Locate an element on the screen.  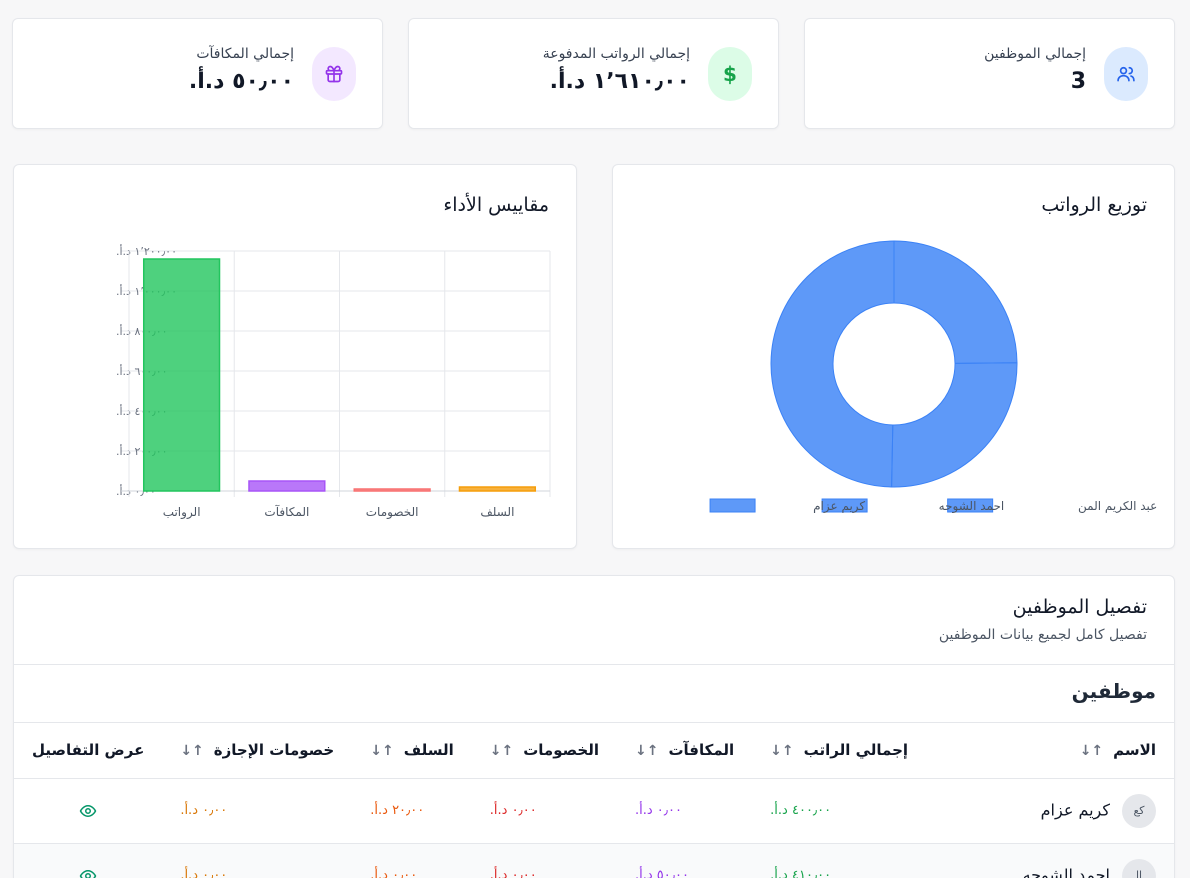
users-icon is located at coordinates (1126, 74).